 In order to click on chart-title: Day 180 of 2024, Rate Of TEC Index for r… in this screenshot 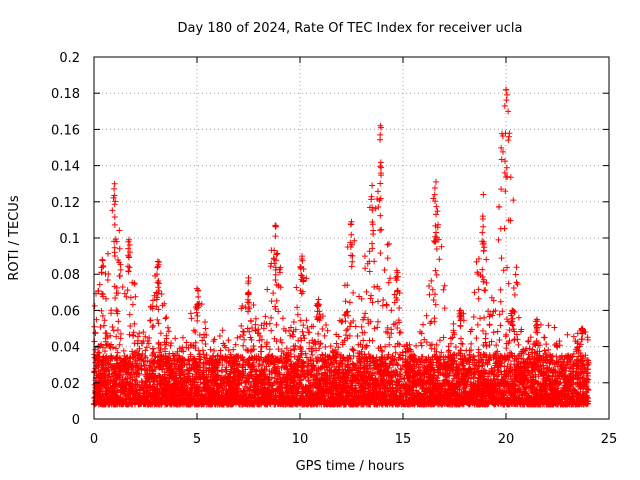, I will do `click(350, 28)`.